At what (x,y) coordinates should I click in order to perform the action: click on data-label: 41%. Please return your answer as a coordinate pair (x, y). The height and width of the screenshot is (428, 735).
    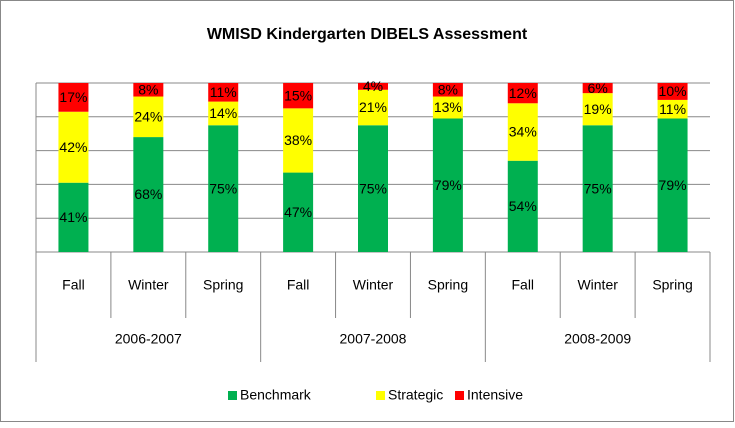
    Looking at the image, I should click on (73, 217).